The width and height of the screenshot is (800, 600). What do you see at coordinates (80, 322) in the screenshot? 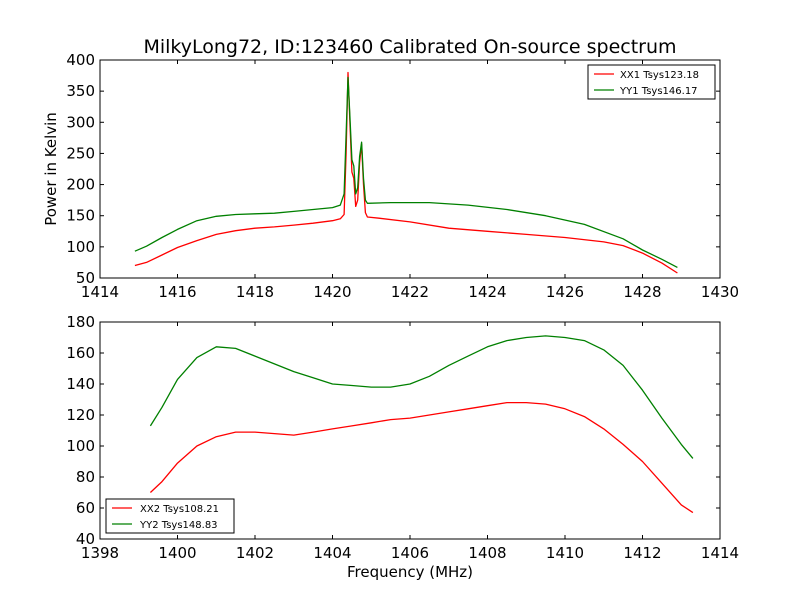
I see `bottom-y-tick-label: 180` at bounding box center [80, 322].